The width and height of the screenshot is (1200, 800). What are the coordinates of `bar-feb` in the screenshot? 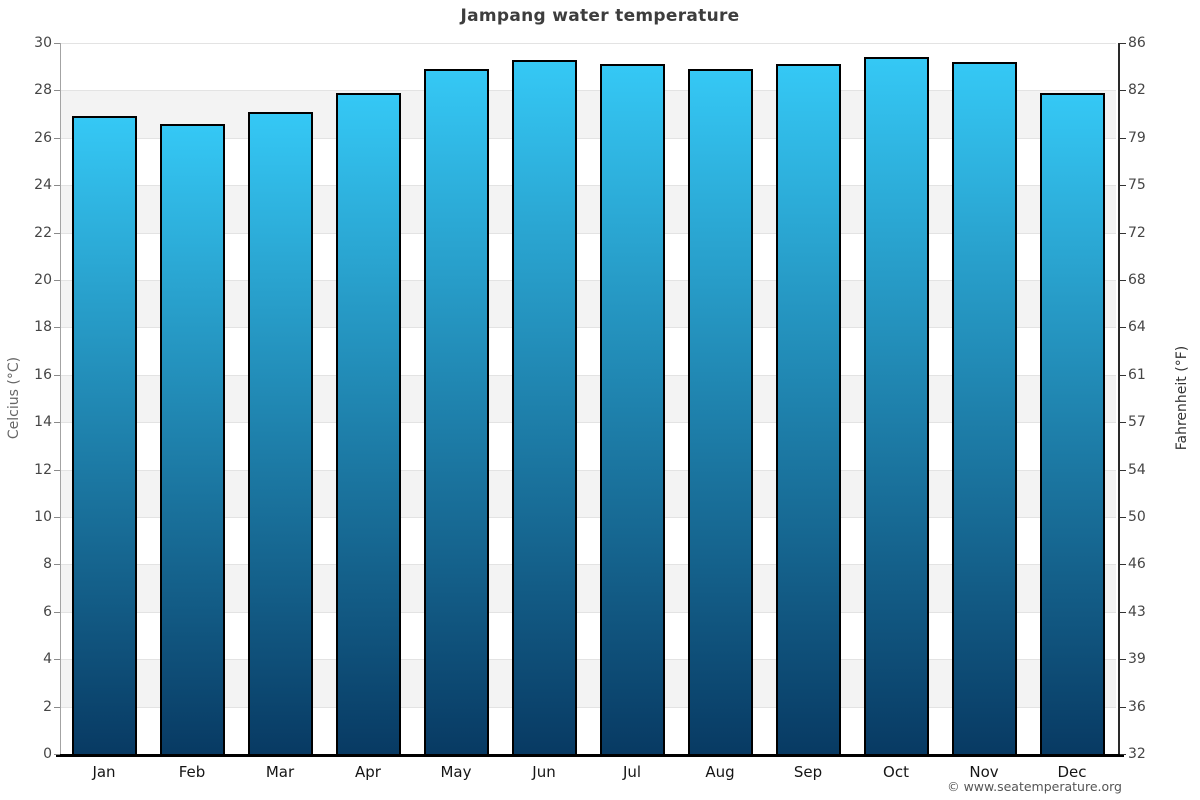 It's located at (192, 438).